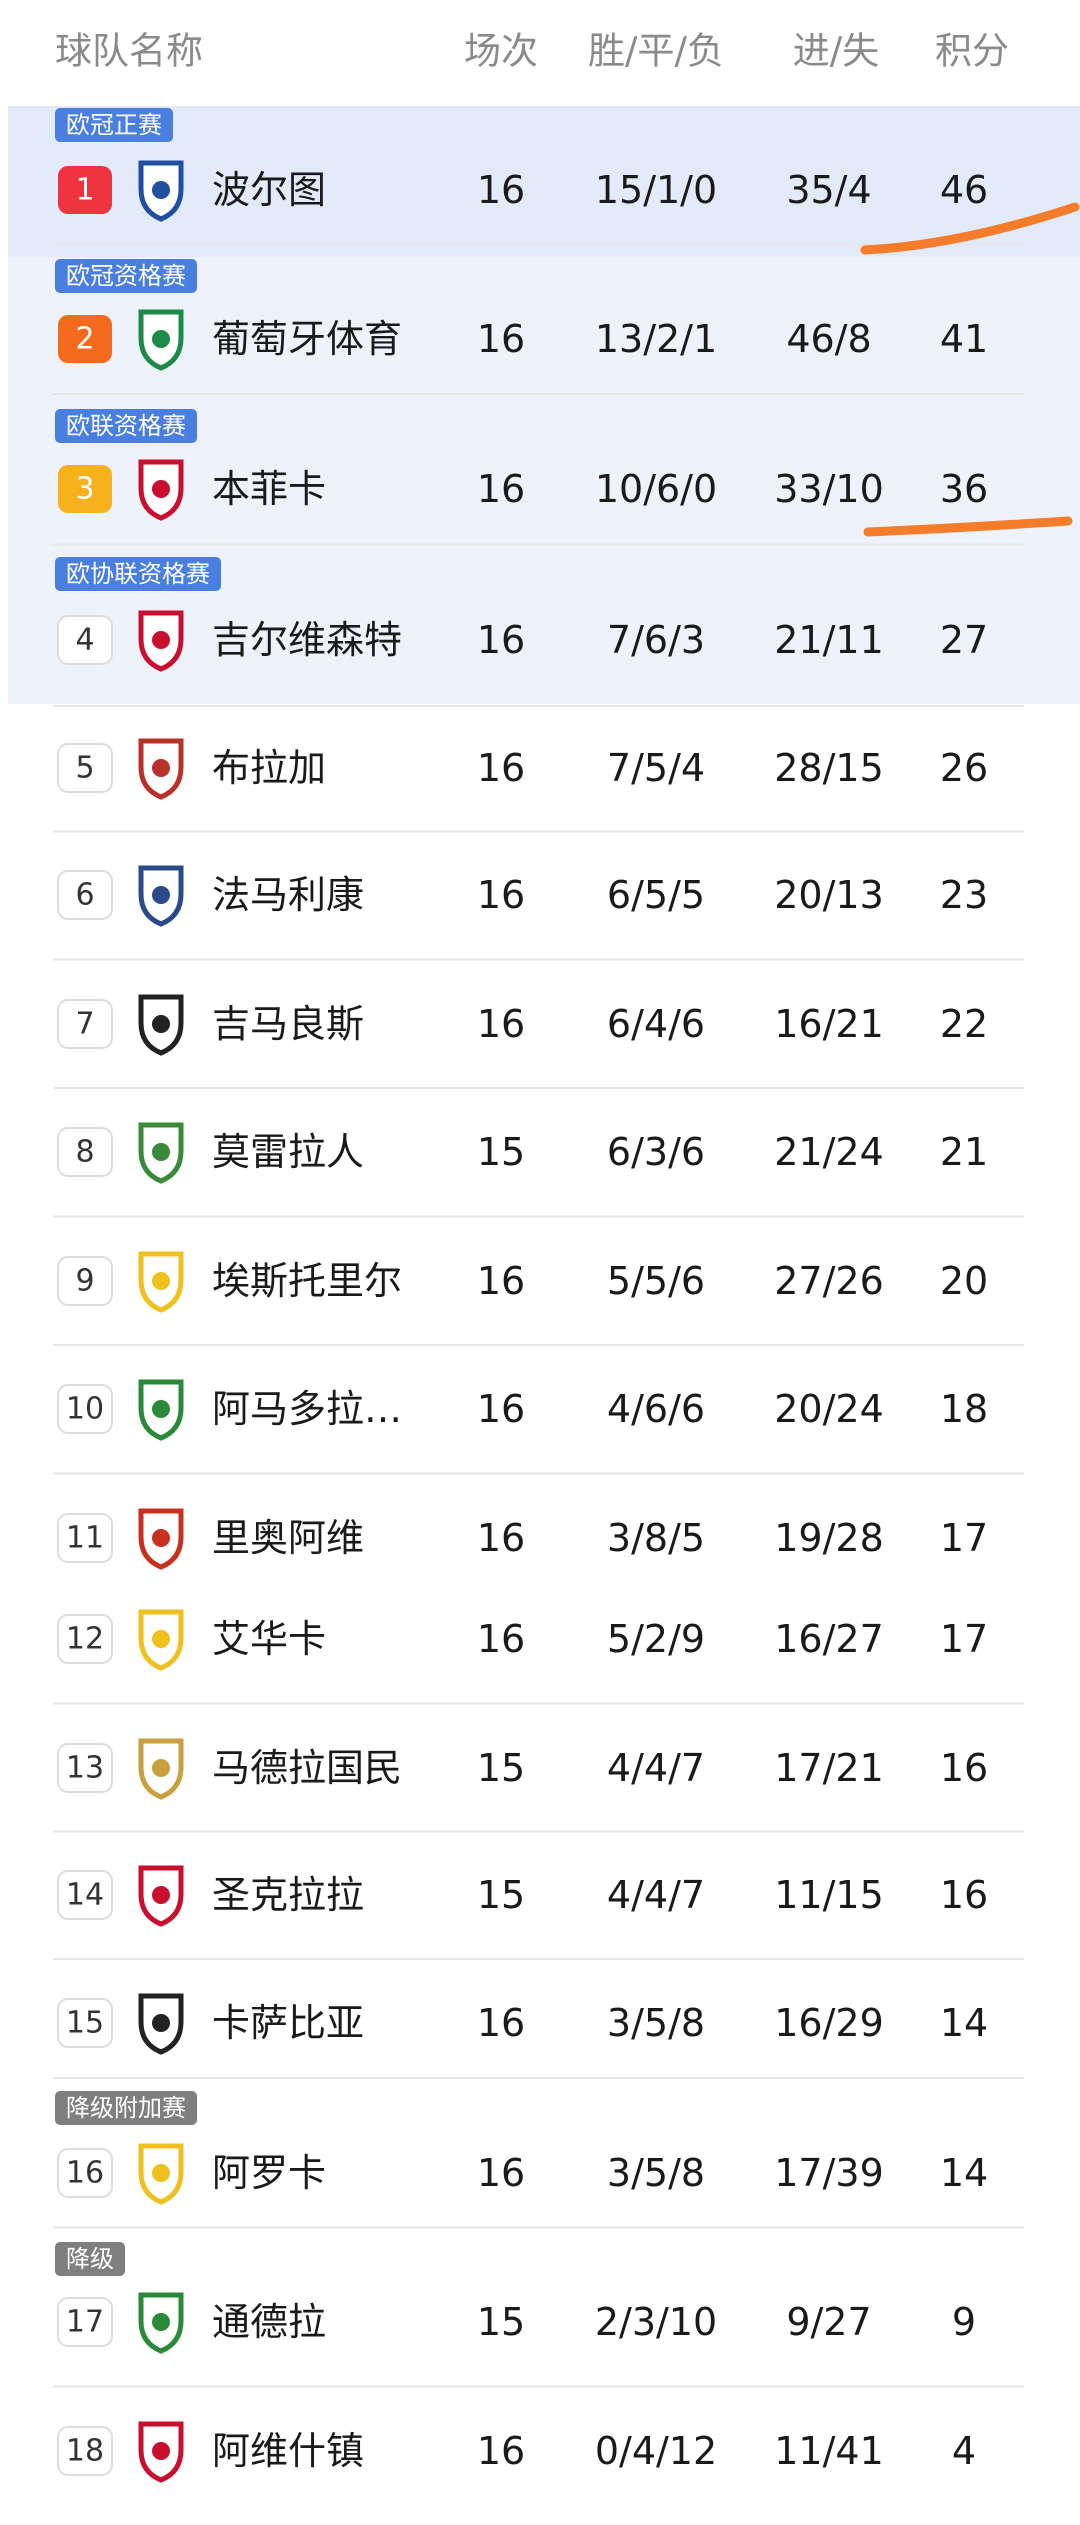 This screenshot has width=1080, height=2525. I want to click on wdl: 6/3/6, so click(656, 1152).